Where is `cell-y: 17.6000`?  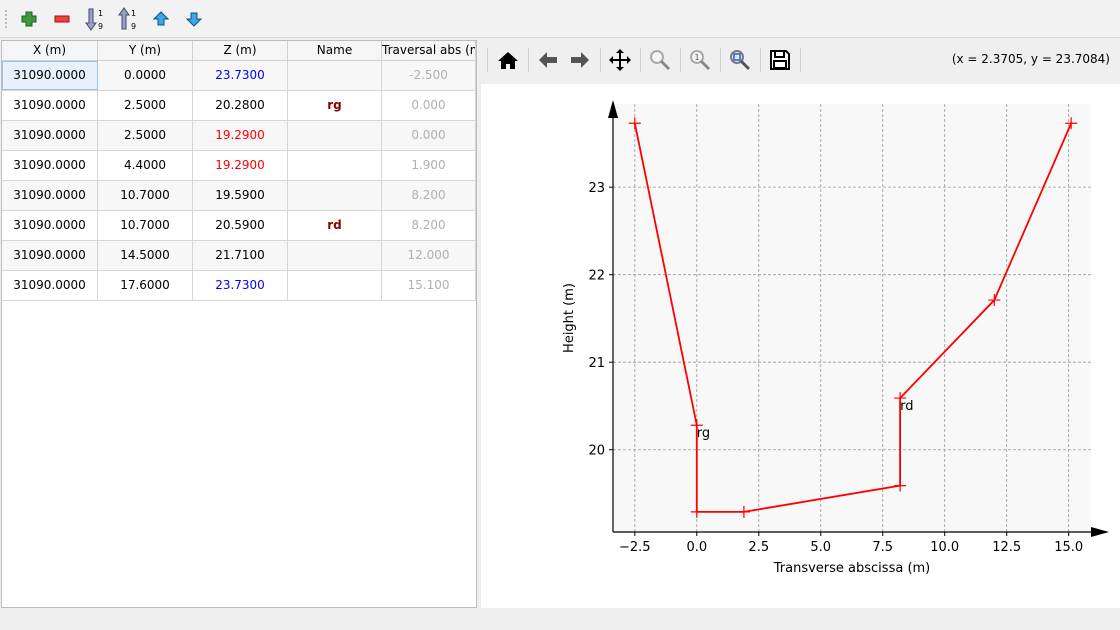
cell-y: 17.6000 is located at coordinates (145, 285).